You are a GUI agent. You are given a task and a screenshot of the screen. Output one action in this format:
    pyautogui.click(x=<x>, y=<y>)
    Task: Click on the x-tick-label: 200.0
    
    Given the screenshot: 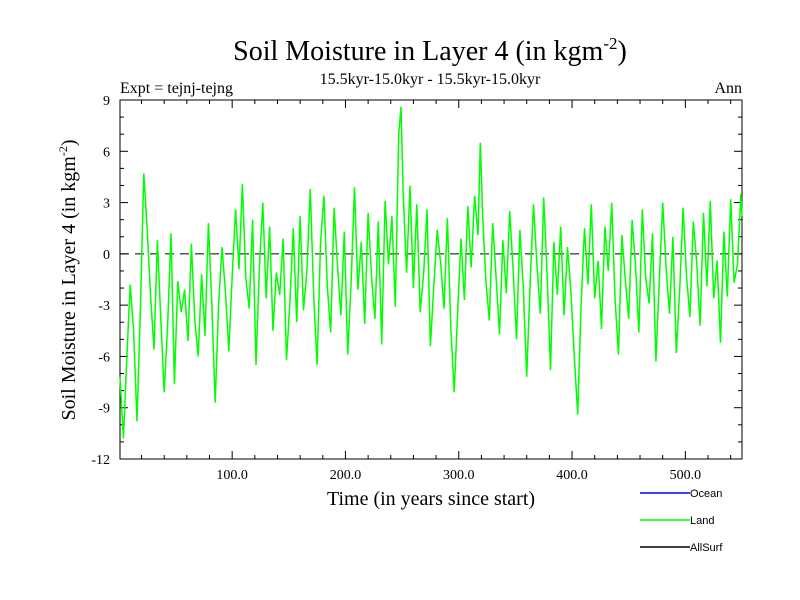 What is the action you would take?
    pyautogui.click(x=346, y=475)
    